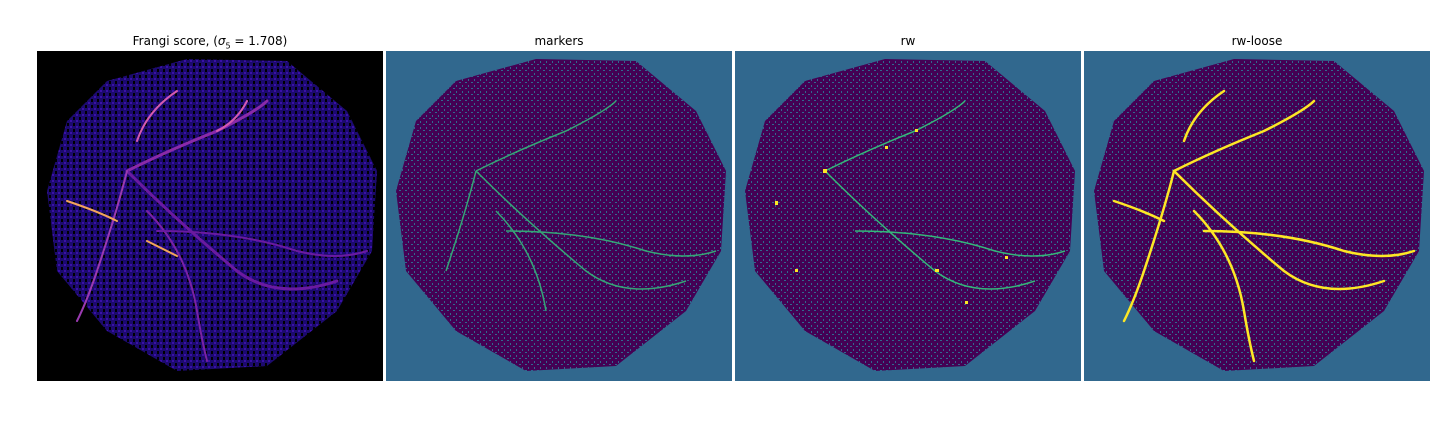 The image size is (1440, 432). Describe the element at coordinates (908, 41) in the screenshot. I see `panel-title-rw: rw` at that location.